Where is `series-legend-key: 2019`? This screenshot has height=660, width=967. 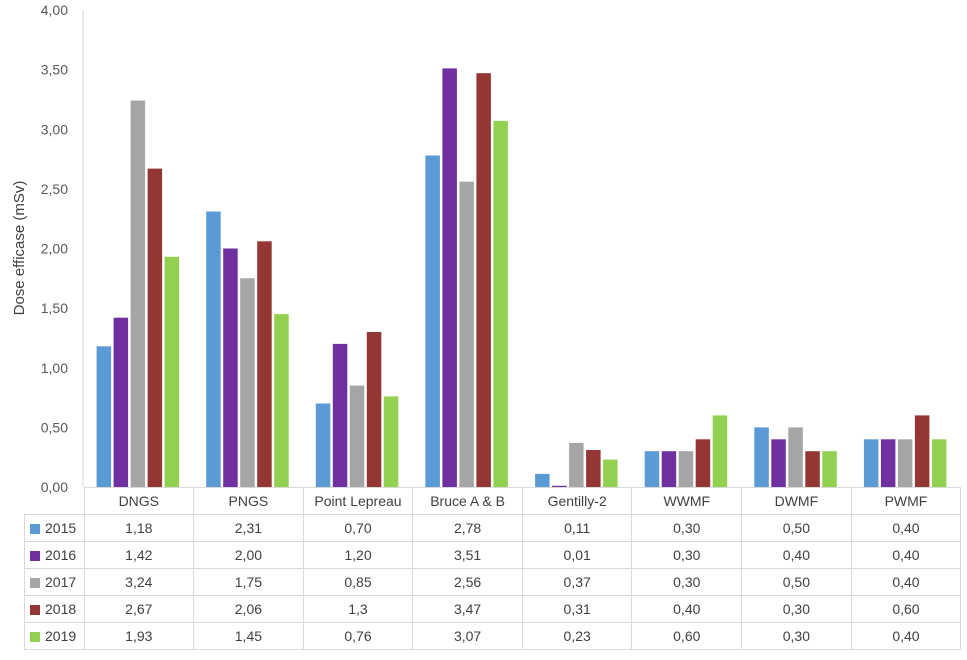 series-legend-key: 2019 is located at coordinates (54, 636).